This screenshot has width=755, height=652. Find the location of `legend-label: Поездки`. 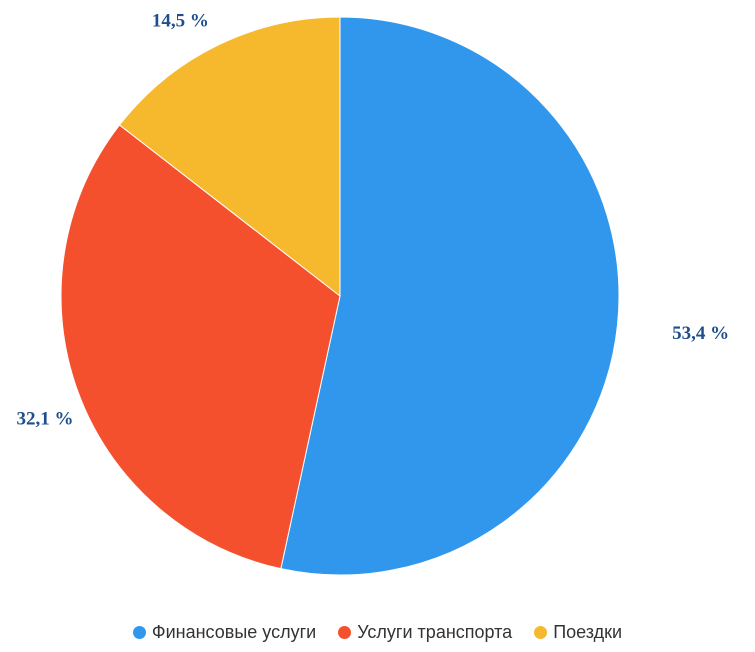

legend-label: Поездки is located at coordinates (588, 632).